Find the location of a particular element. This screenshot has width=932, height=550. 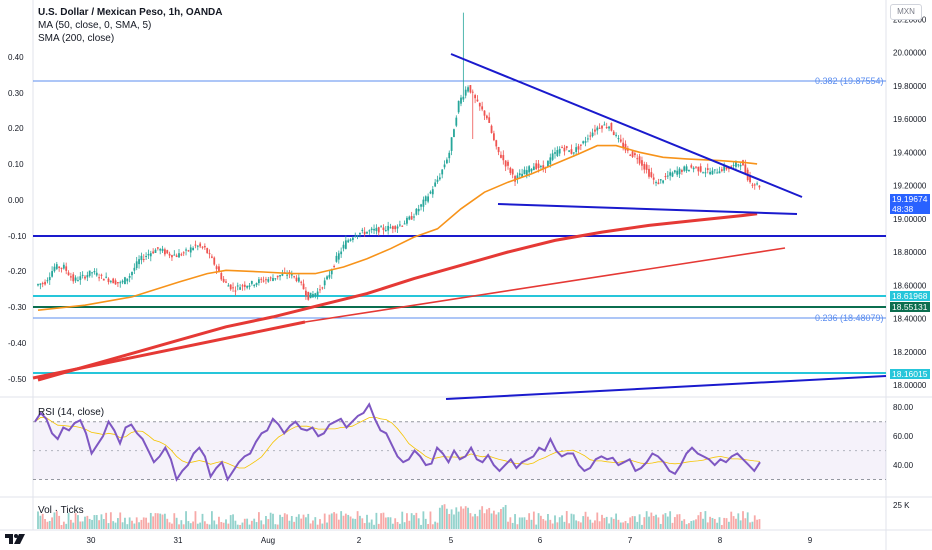

volume-label: Vol · Ticks is located at coordinates (61, 510).